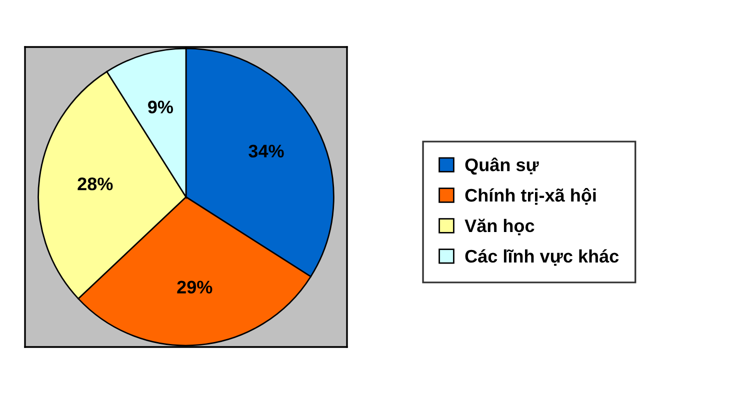  I want to click on data-label: 9%, so click(161, 107).